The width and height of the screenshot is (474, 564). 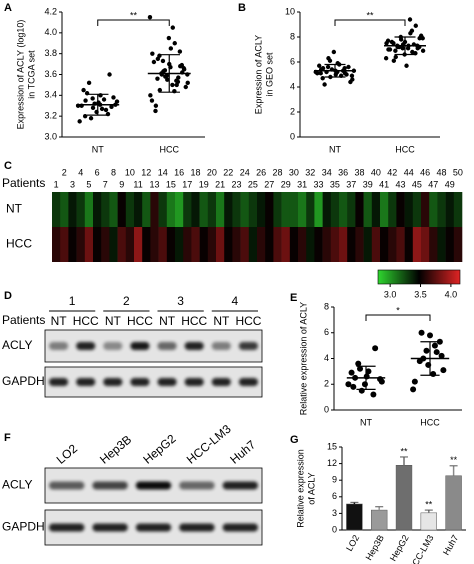 I want to click on x-tick-label: 20, so click(x=212, y=172).